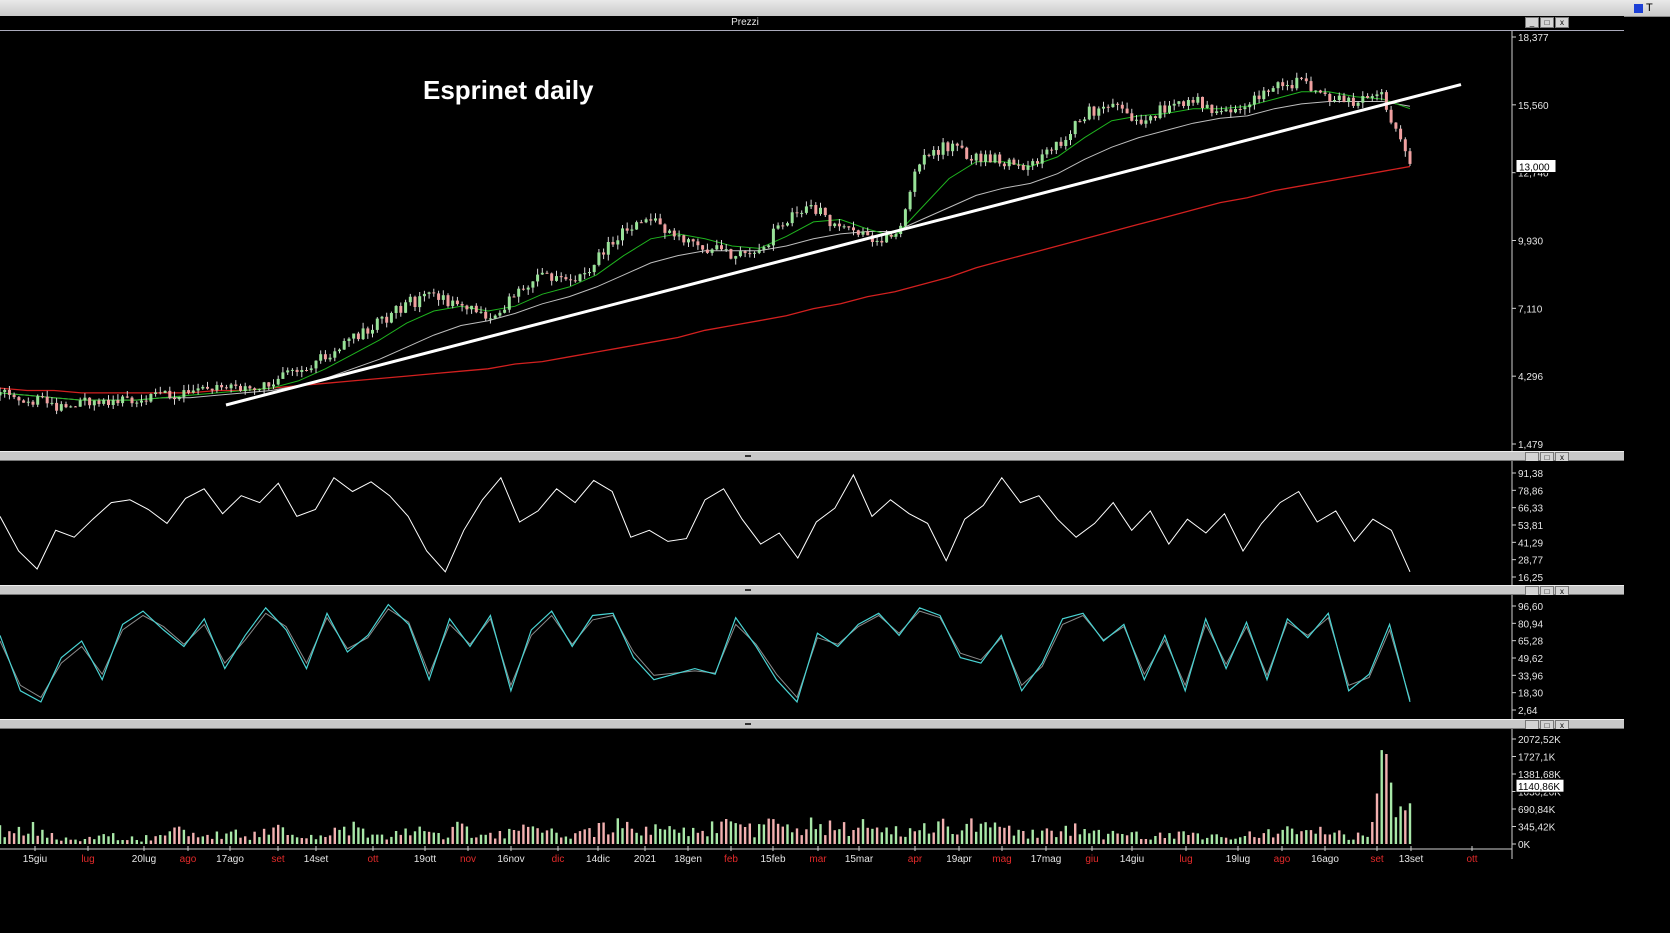  I want to click on oscillator-panel-2: 96,60 80,94 65,28 49,62 33,96 18,30 2,64, so click(835, 657).